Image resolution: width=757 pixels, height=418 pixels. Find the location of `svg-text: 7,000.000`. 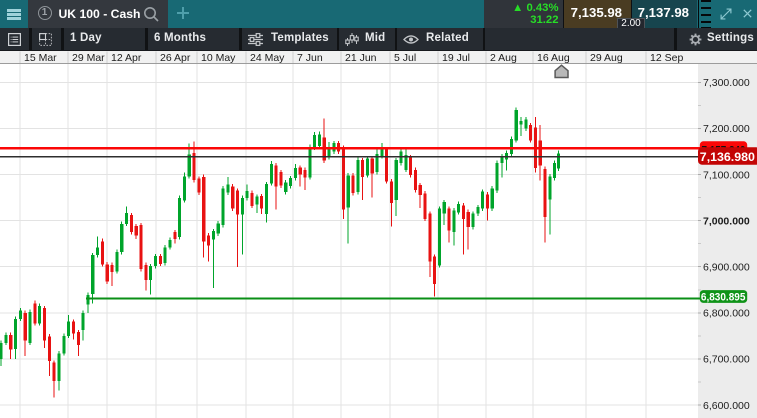

svg-text: 7,000.000 is located at coordinates (726, 221).